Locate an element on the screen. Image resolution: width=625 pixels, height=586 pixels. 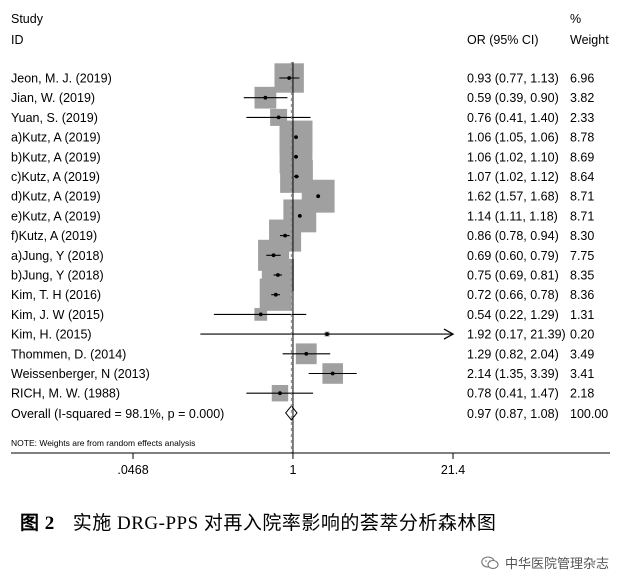
study-label: Kim, H. (2015) is located at coordinates (51, 335).